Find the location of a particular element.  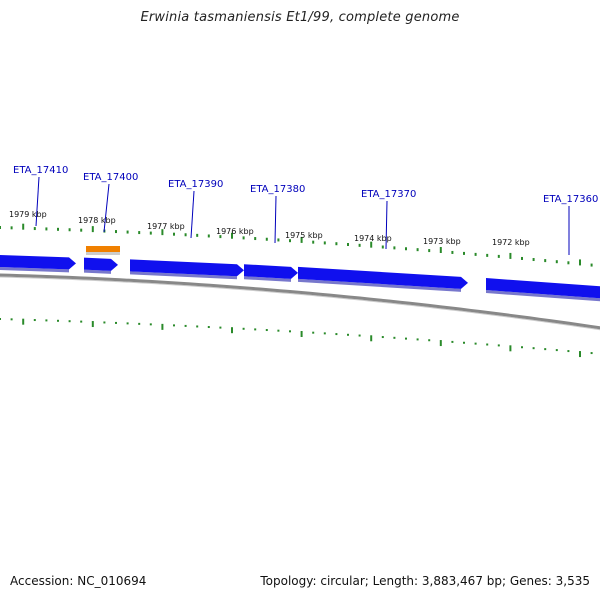

gene-label: ETA_17380 is located at coordinates (277, 189).